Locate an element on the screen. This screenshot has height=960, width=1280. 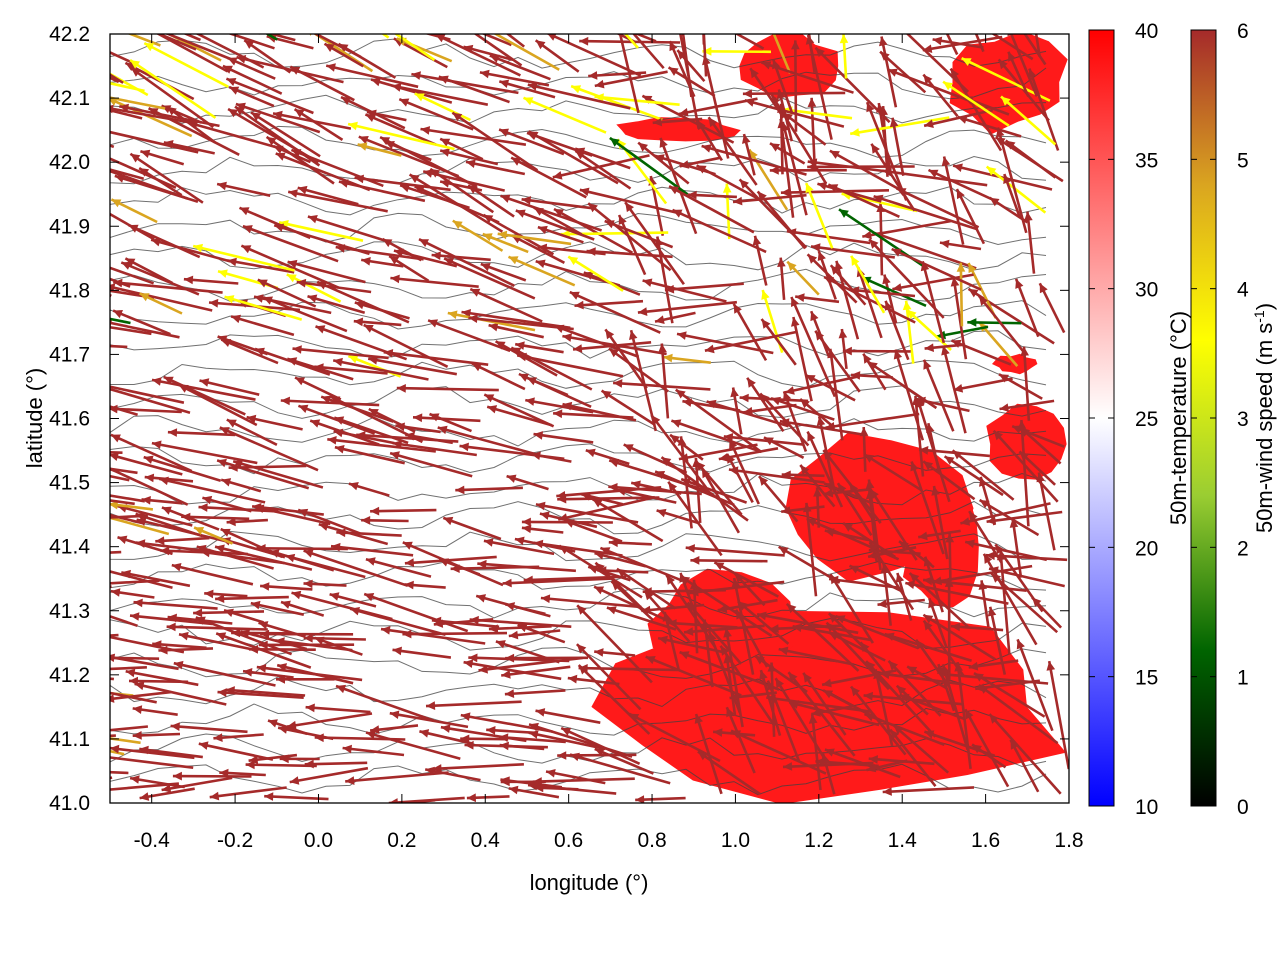
y-tick-label: 41.1 is located at coordinates (69, 739).